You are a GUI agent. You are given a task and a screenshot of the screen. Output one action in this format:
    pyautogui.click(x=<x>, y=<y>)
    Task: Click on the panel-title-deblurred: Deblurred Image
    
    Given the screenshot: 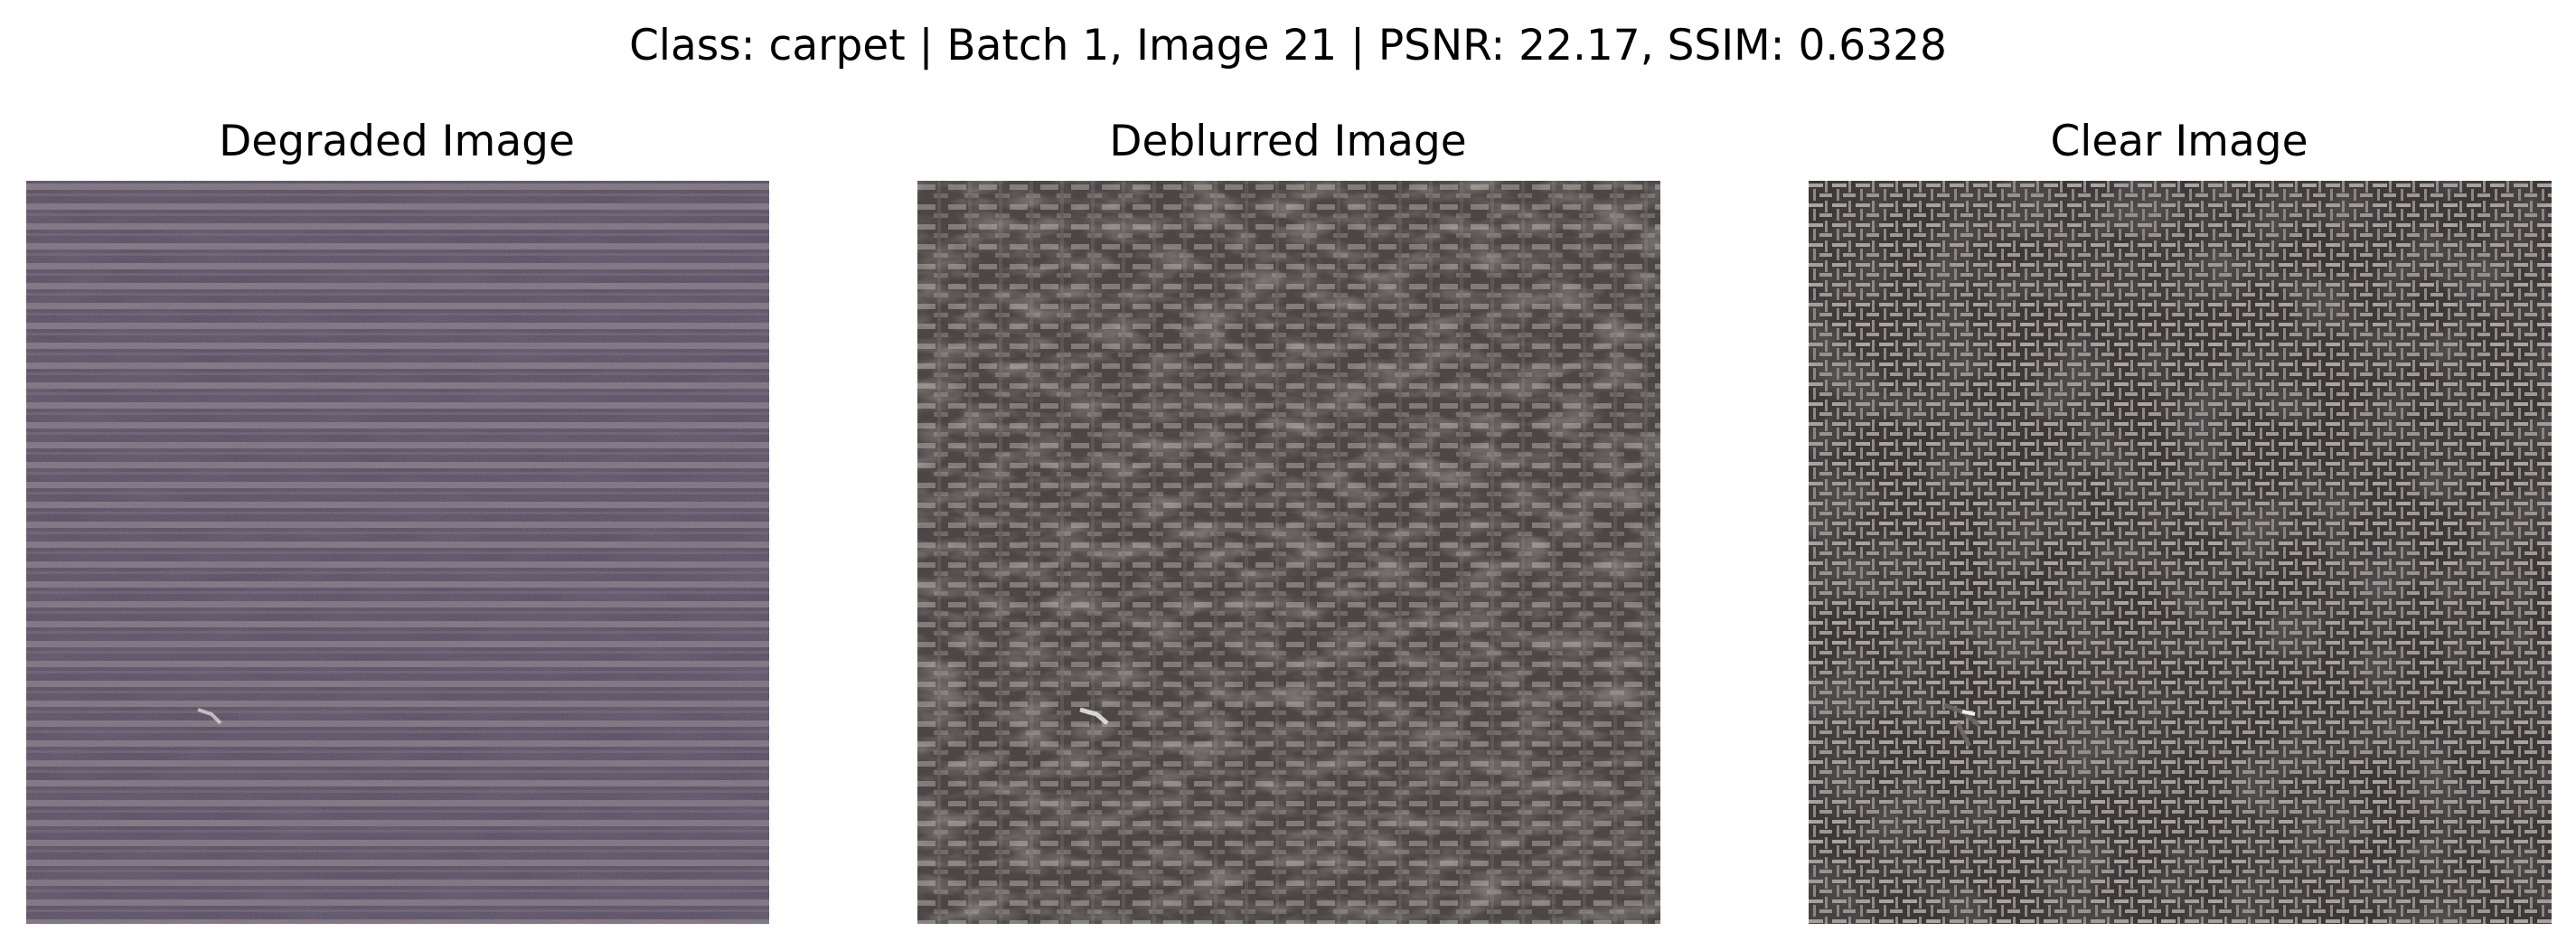 What is the action you would take?
    pyautogui.click(x=1288, y=141)
    